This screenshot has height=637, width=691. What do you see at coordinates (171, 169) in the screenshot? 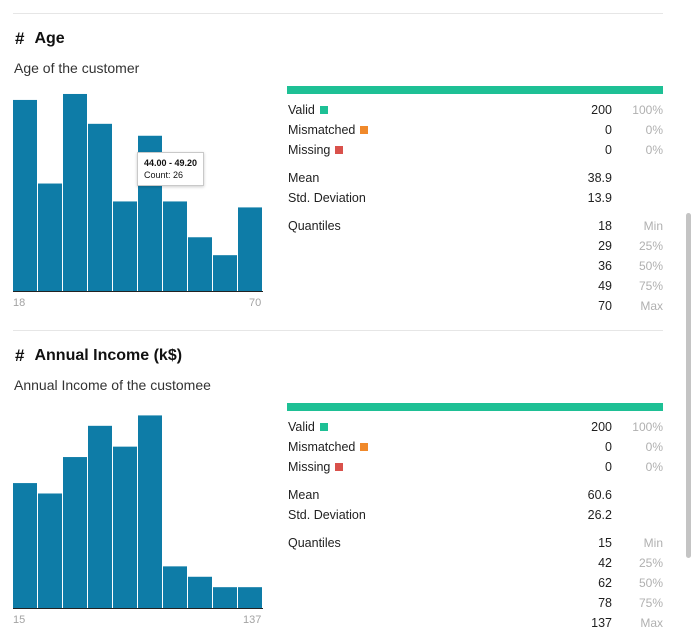
I see `histogram-tooltip: 44.00 - 49.20 Count: 26` at bounding box center [171, 169].